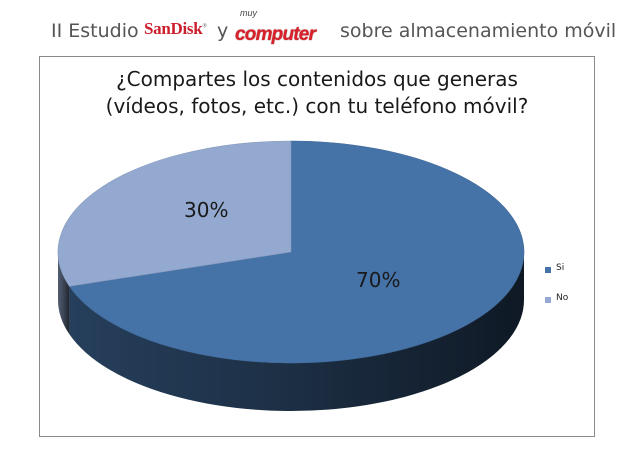 The image size is (630, 450). I want to click on legend-swatch-si, so click(548, 270).